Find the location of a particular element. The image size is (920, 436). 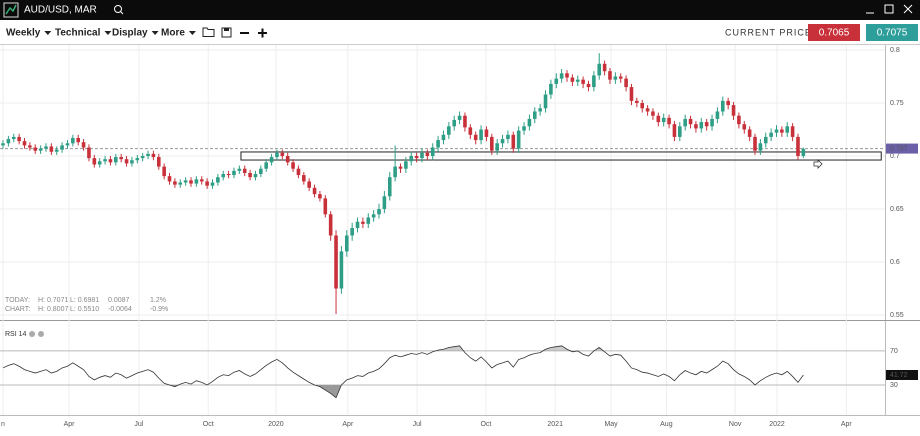

maximize-button is located at coordinates (889, 9).